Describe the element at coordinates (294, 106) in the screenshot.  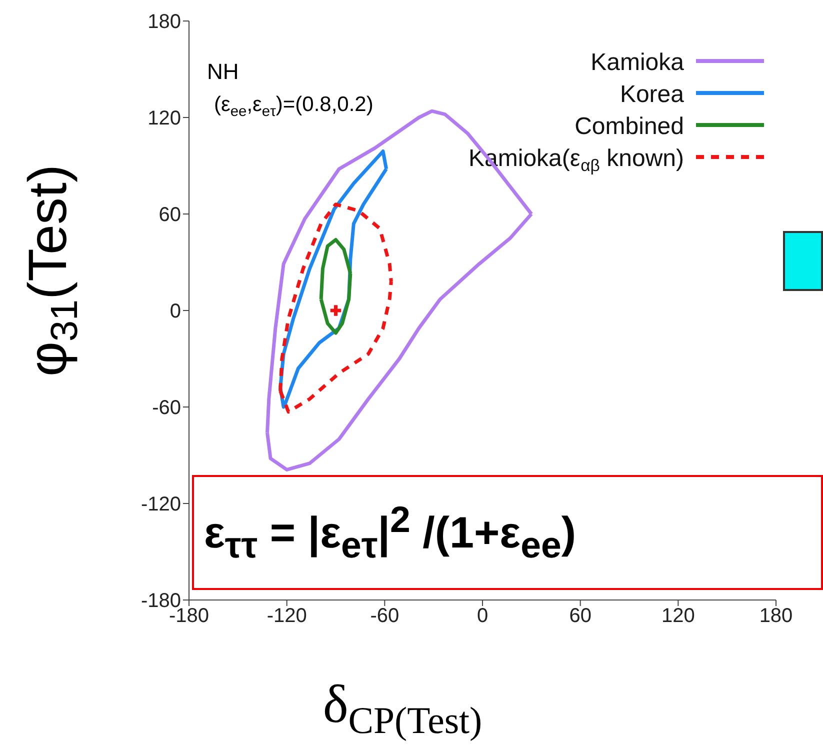
I see `annotation: (ε$_{ee}$,ε$_{eτ}$)=(0.8,0.2)` at that location.